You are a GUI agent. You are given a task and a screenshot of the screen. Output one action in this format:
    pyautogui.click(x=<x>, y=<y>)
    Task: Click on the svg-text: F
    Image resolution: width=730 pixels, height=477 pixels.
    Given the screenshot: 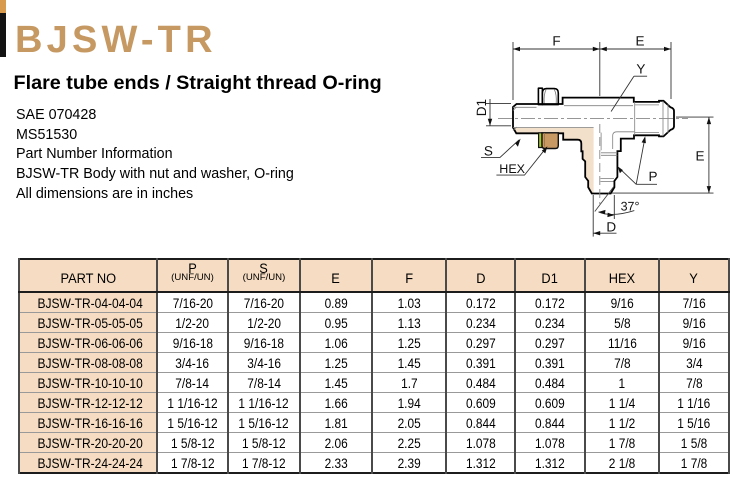 What is the action you would take?
    pyautogui.click(x=556, y=41)
    